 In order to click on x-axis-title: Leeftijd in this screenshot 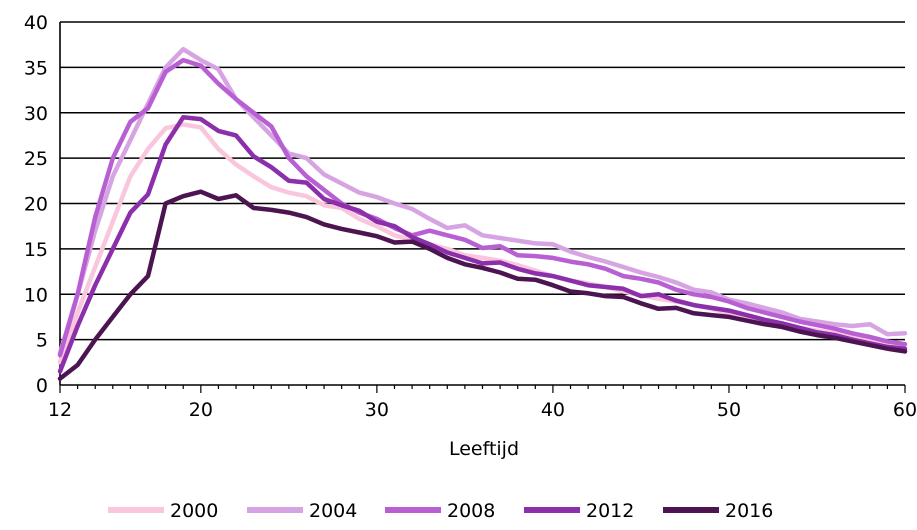, I will do `click(484, 449)`.